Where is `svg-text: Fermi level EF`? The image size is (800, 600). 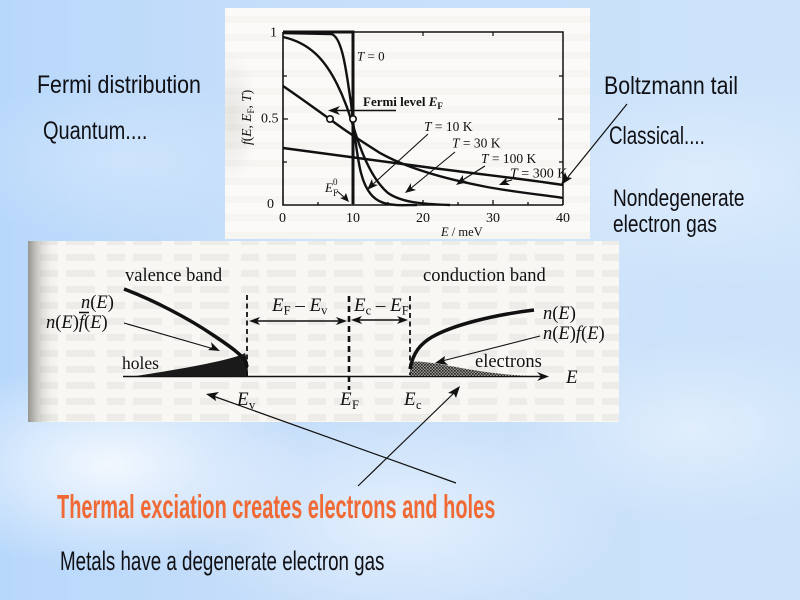 svg-text: Fermi level EF is located at coordinates (403, 102).